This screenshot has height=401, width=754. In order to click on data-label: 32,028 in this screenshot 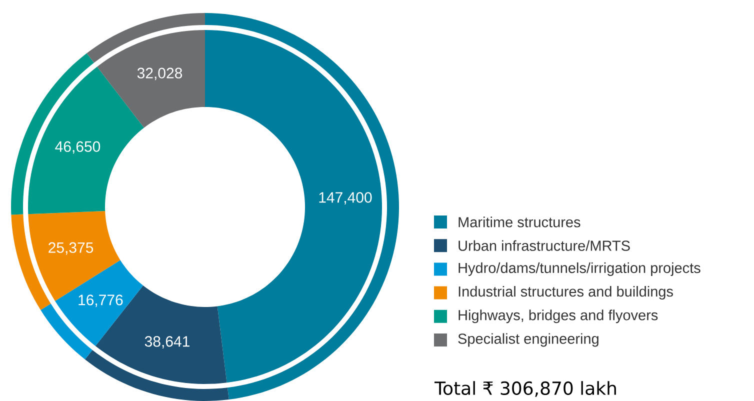, I will do `click(159, 74)`.